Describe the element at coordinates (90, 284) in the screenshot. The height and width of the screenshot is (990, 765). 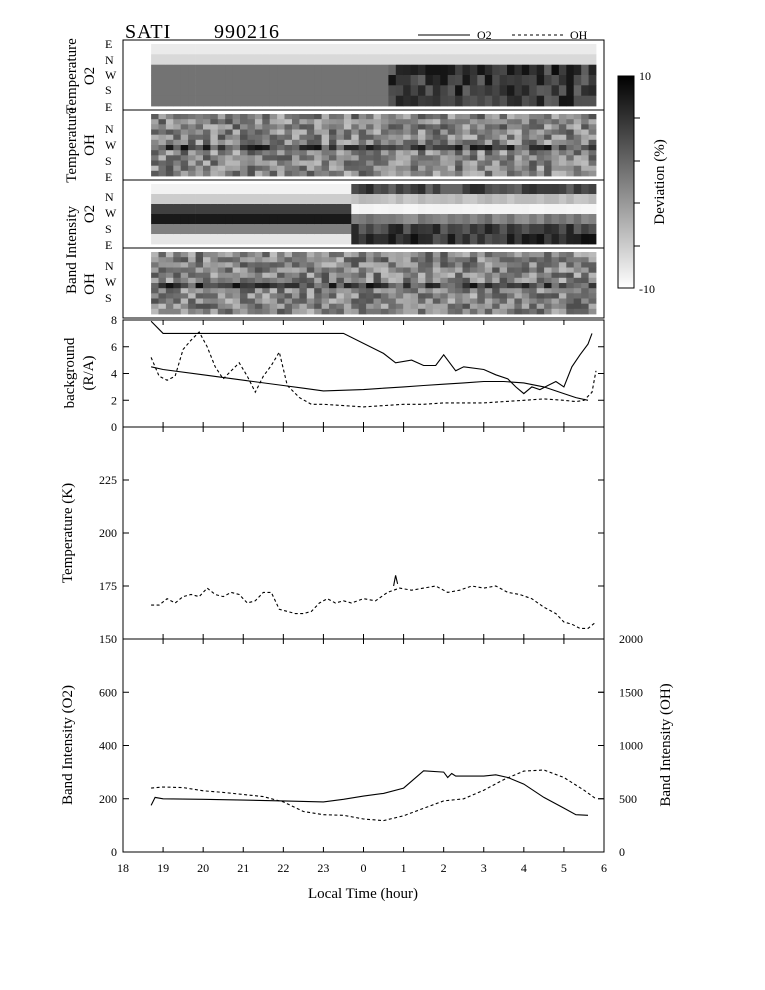
I see `panel-label-oh: OH` at that location.